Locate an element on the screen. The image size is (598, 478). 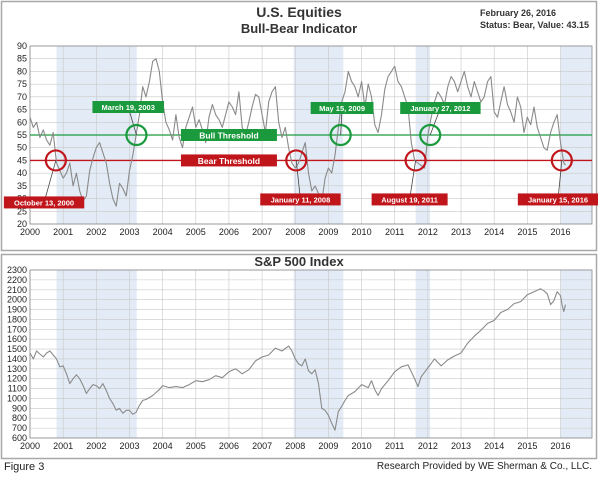
y-tick-label: 60 is located at coordinates (22, 122).